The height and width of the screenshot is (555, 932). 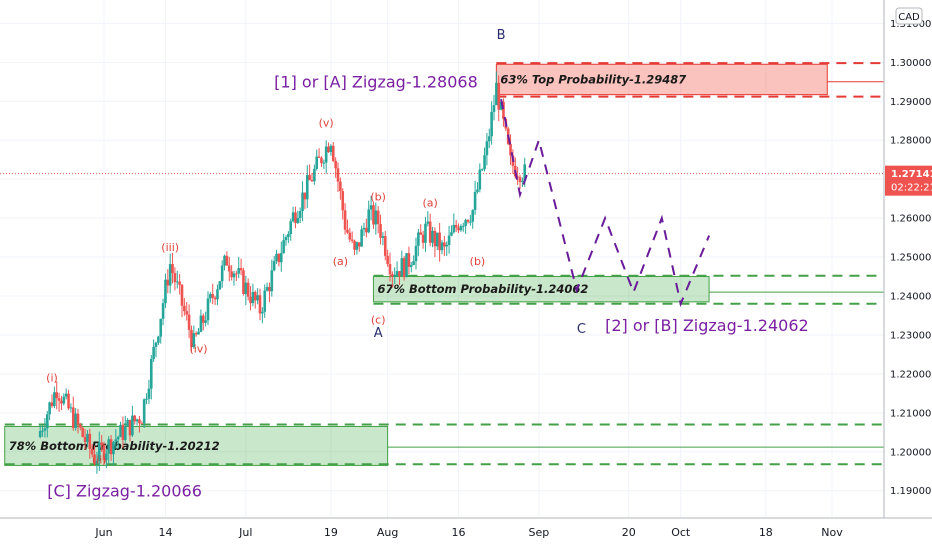 I want to click on countdown-value: 02:22:21, so click(x=911, y=188).